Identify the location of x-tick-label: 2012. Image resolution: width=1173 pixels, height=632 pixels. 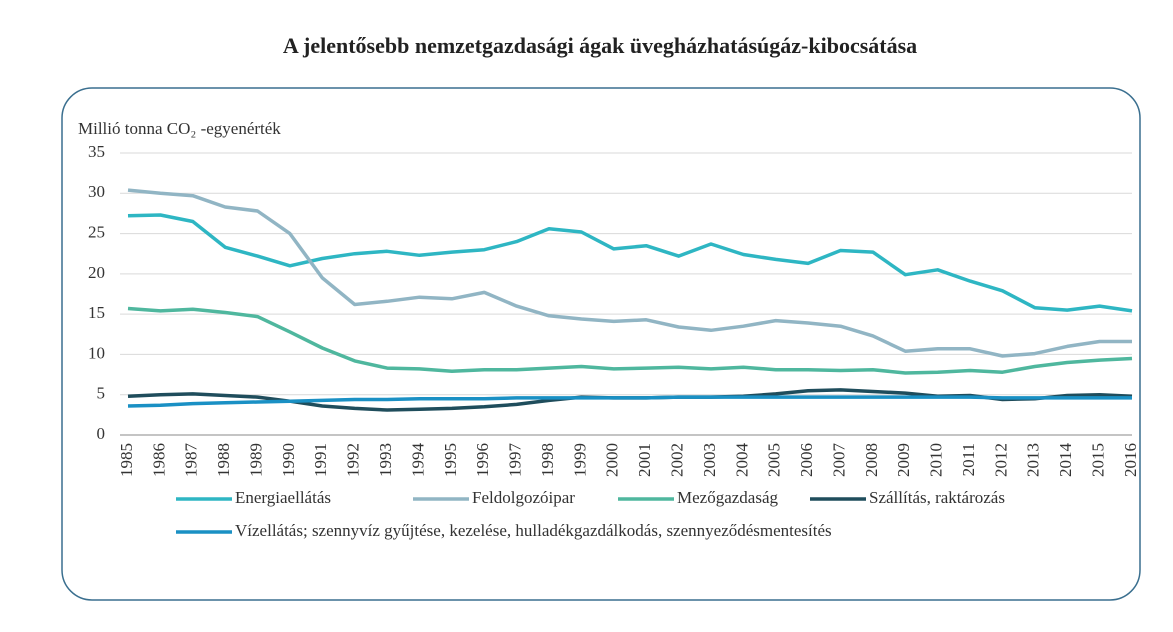
(1000, 460).